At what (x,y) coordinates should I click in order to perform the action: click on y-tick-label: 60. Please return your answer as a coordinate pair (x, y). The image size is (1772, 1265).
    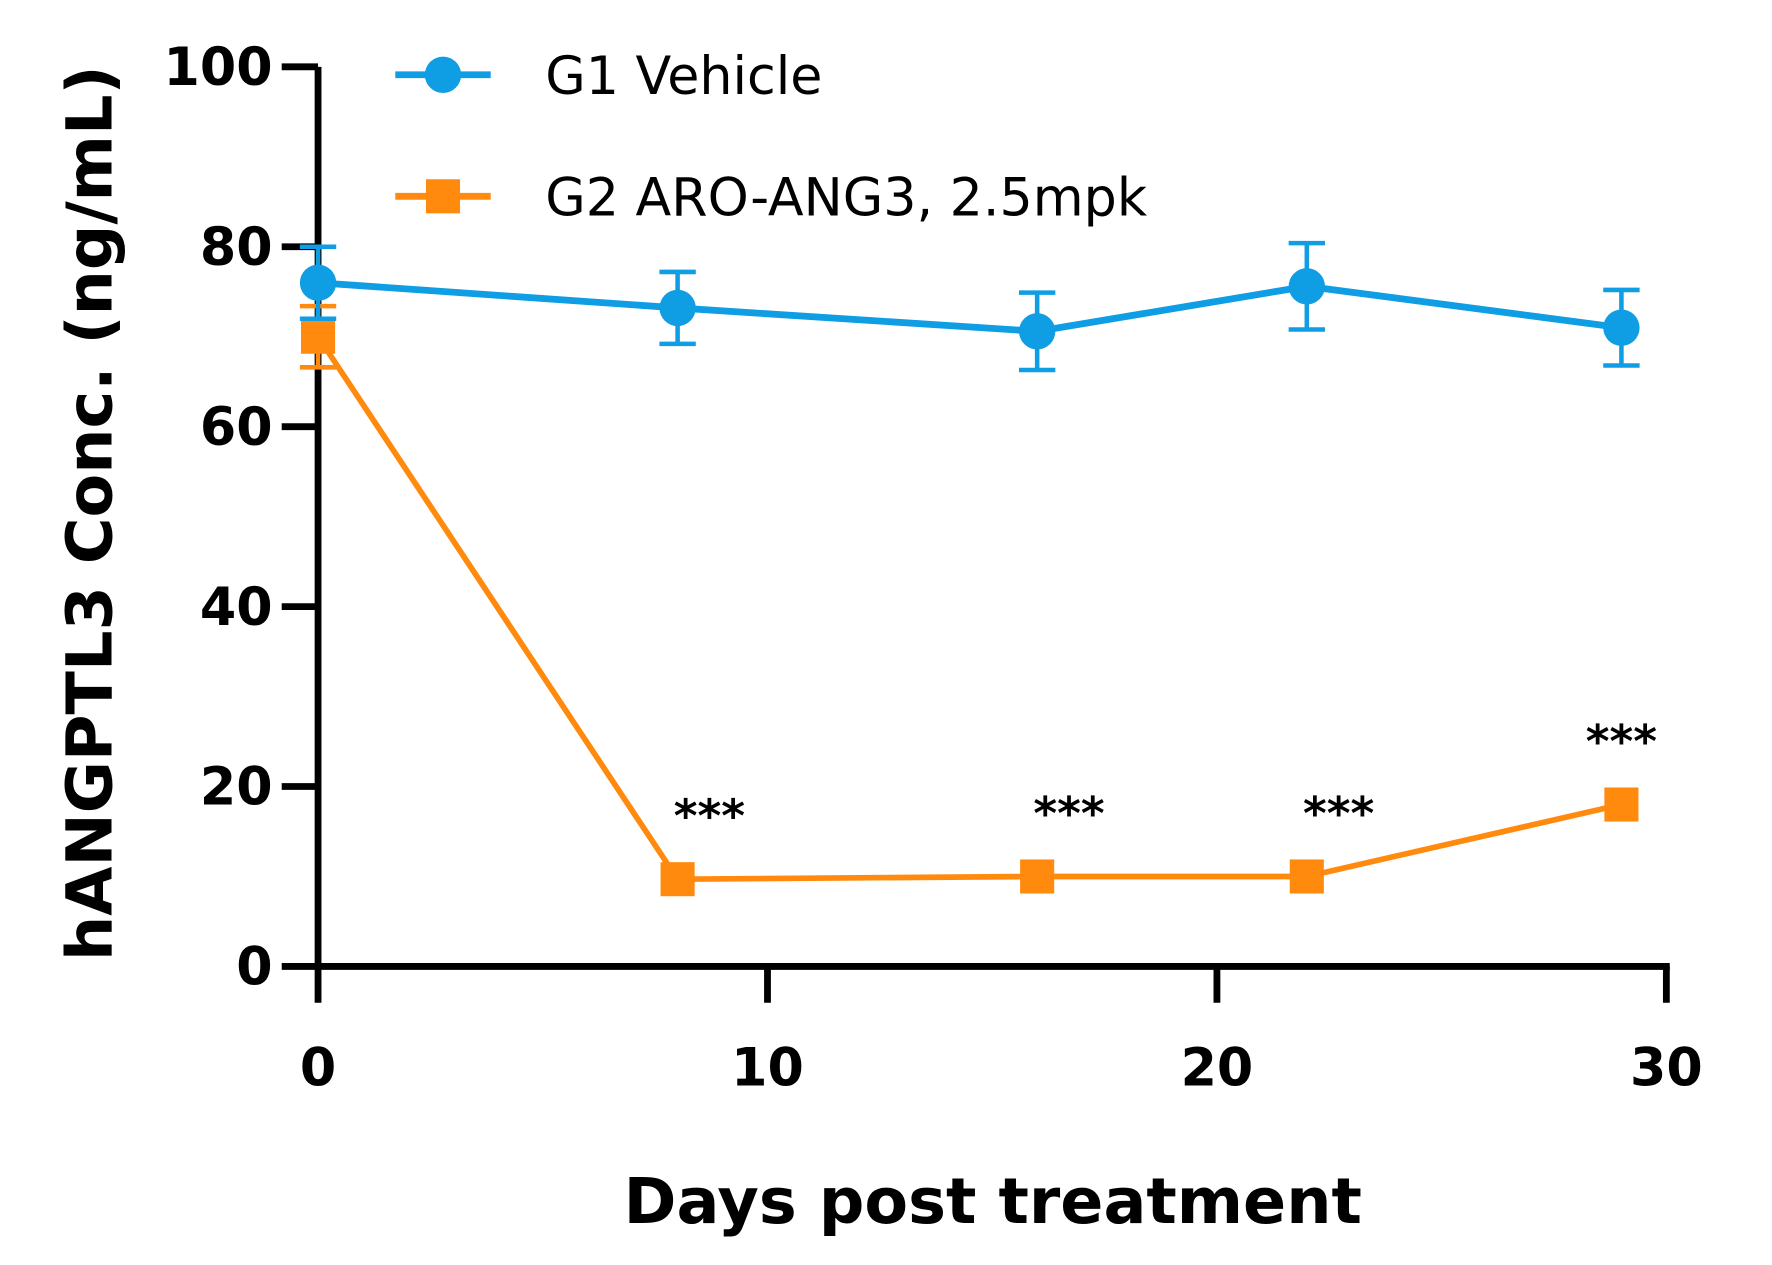
    Looking at the image, I should click on (236, 428).